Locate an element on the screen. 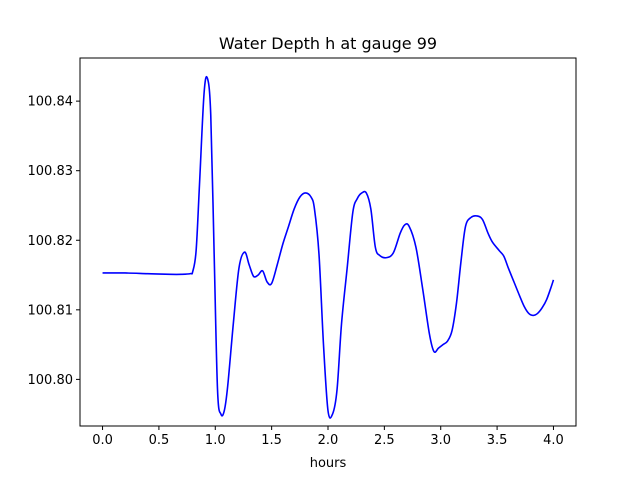  x-tick-label: 1.0 is located at coordinates (215, 440).